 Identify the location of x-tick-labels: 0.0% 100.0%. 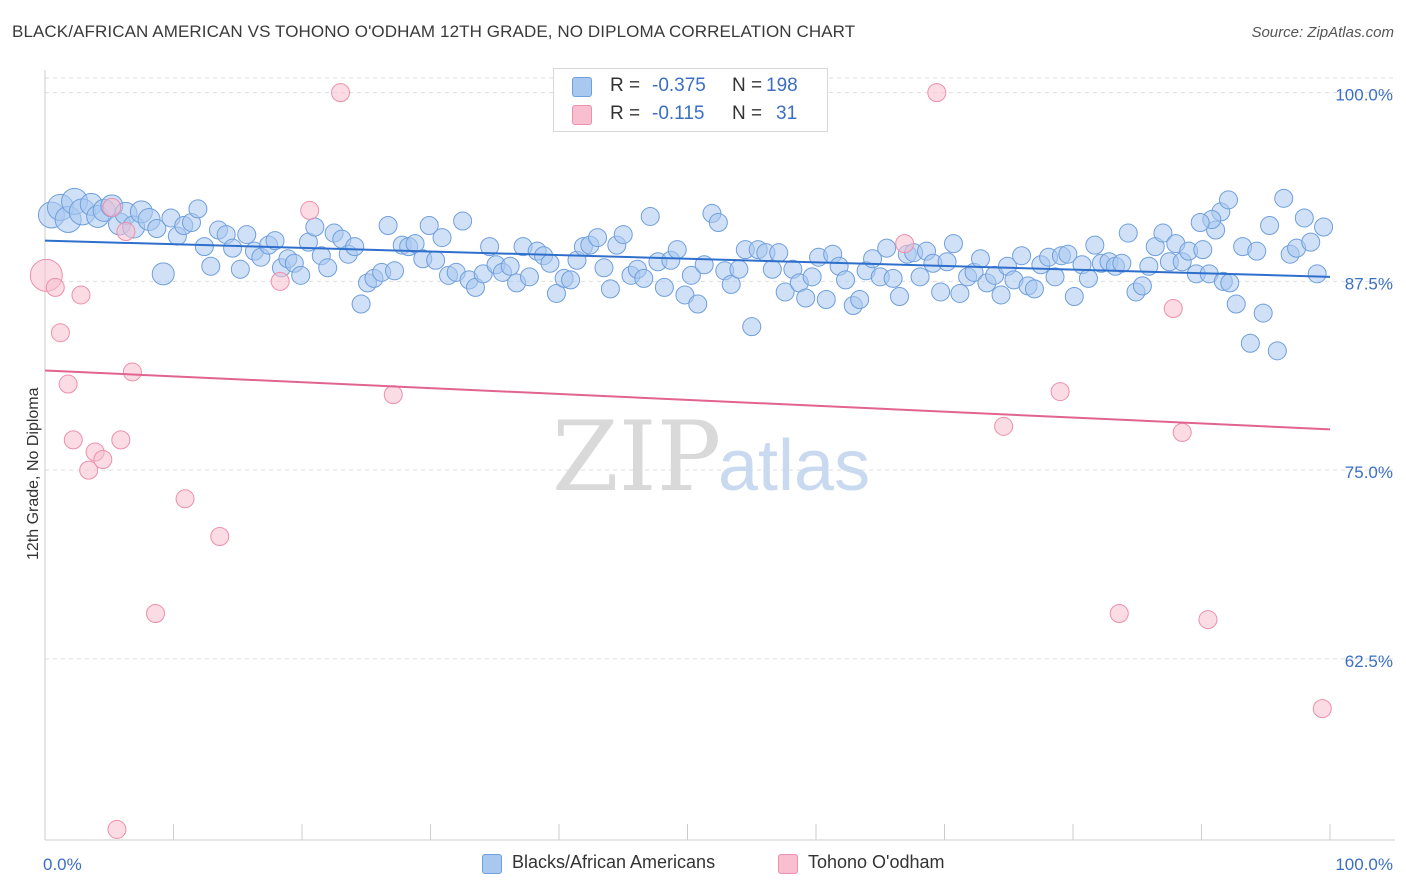
(718, 864).